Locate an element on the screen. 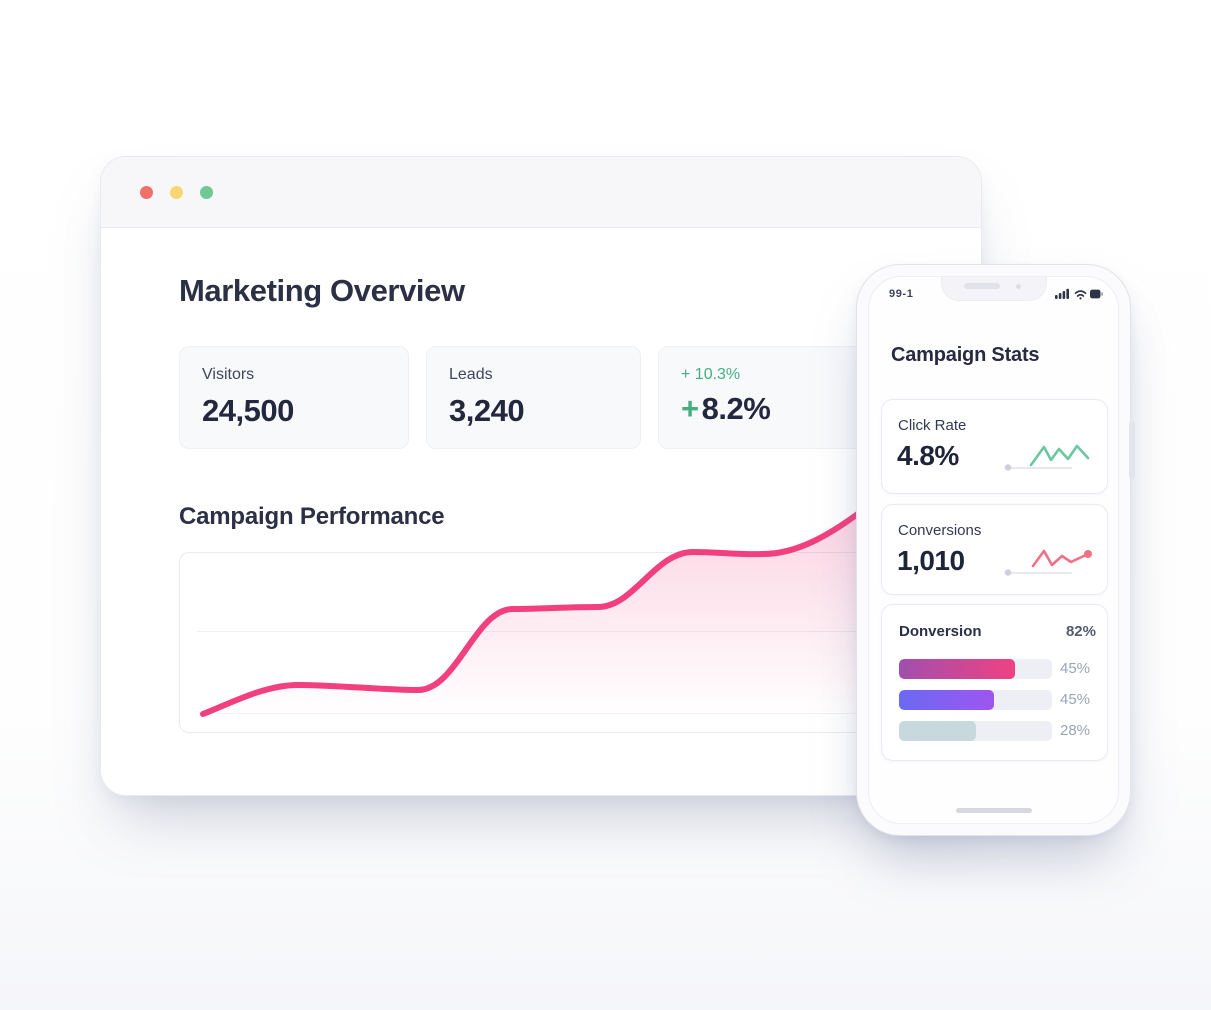 The width and height of the screenshot is (1211, 1010). stat-card-visitors: Visitors 24,500 is located at coordinates (294, 397).